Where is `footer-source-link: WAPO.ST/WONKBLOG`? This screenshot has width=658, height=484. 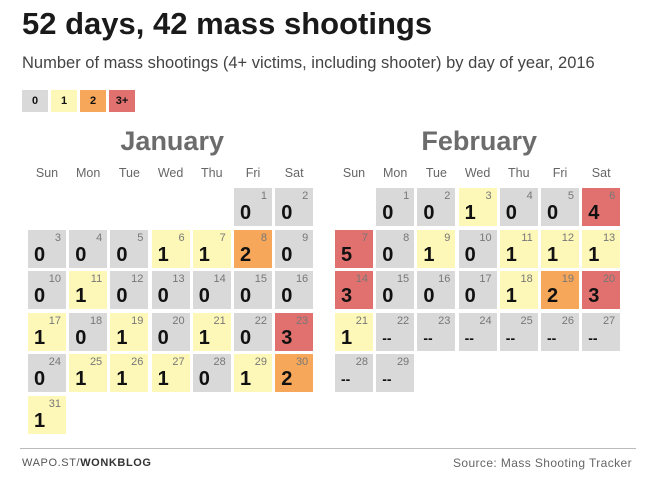
footer-source-link: WAPO.ST/WONKBLOG is located at coordinates (87, 463).